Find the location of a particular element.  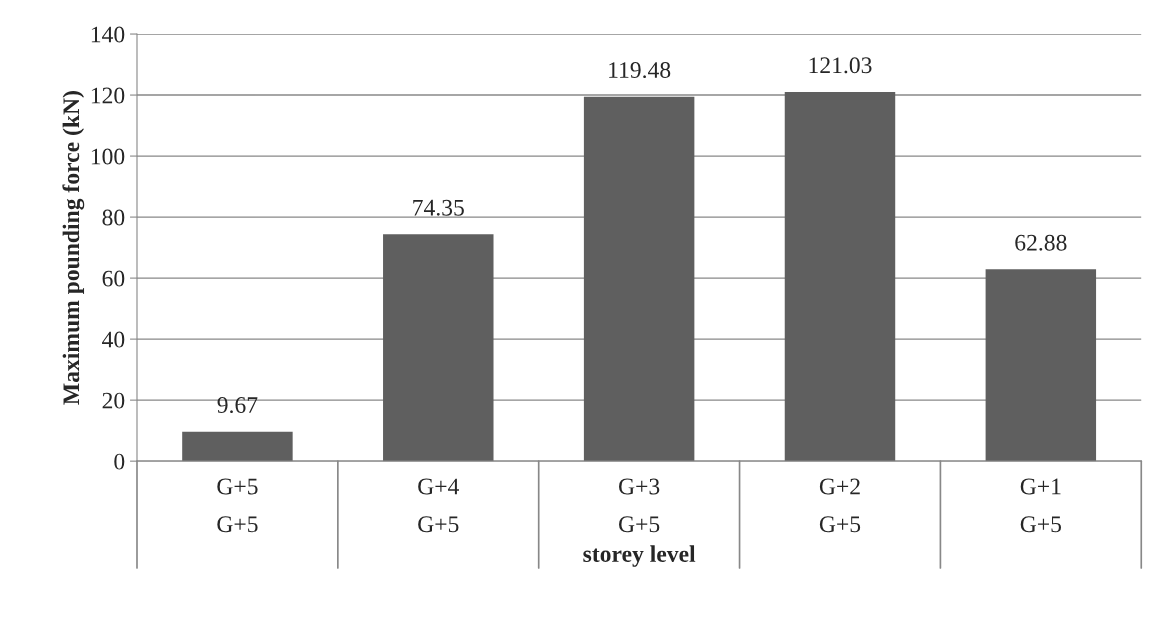

y-tick-label: 60 is located at coordinates (113, 278).